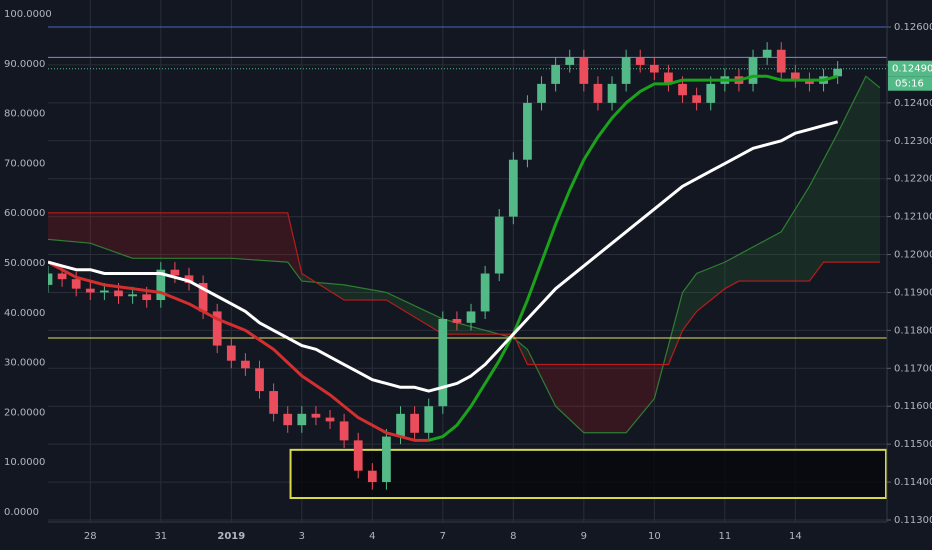 The width and height of the screenshot is (932, 550). What do you see at coordinates (24, 313) in the screenshot?
I see `y2-tick-label: 40.0000` at bounding box center [24, 313].